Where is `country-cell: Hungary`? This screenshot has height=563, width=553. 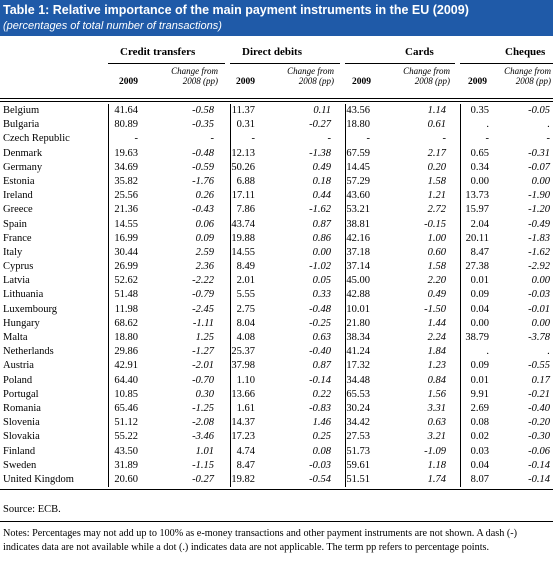
country-cell: Hungary is located at coordinates (21, 323).